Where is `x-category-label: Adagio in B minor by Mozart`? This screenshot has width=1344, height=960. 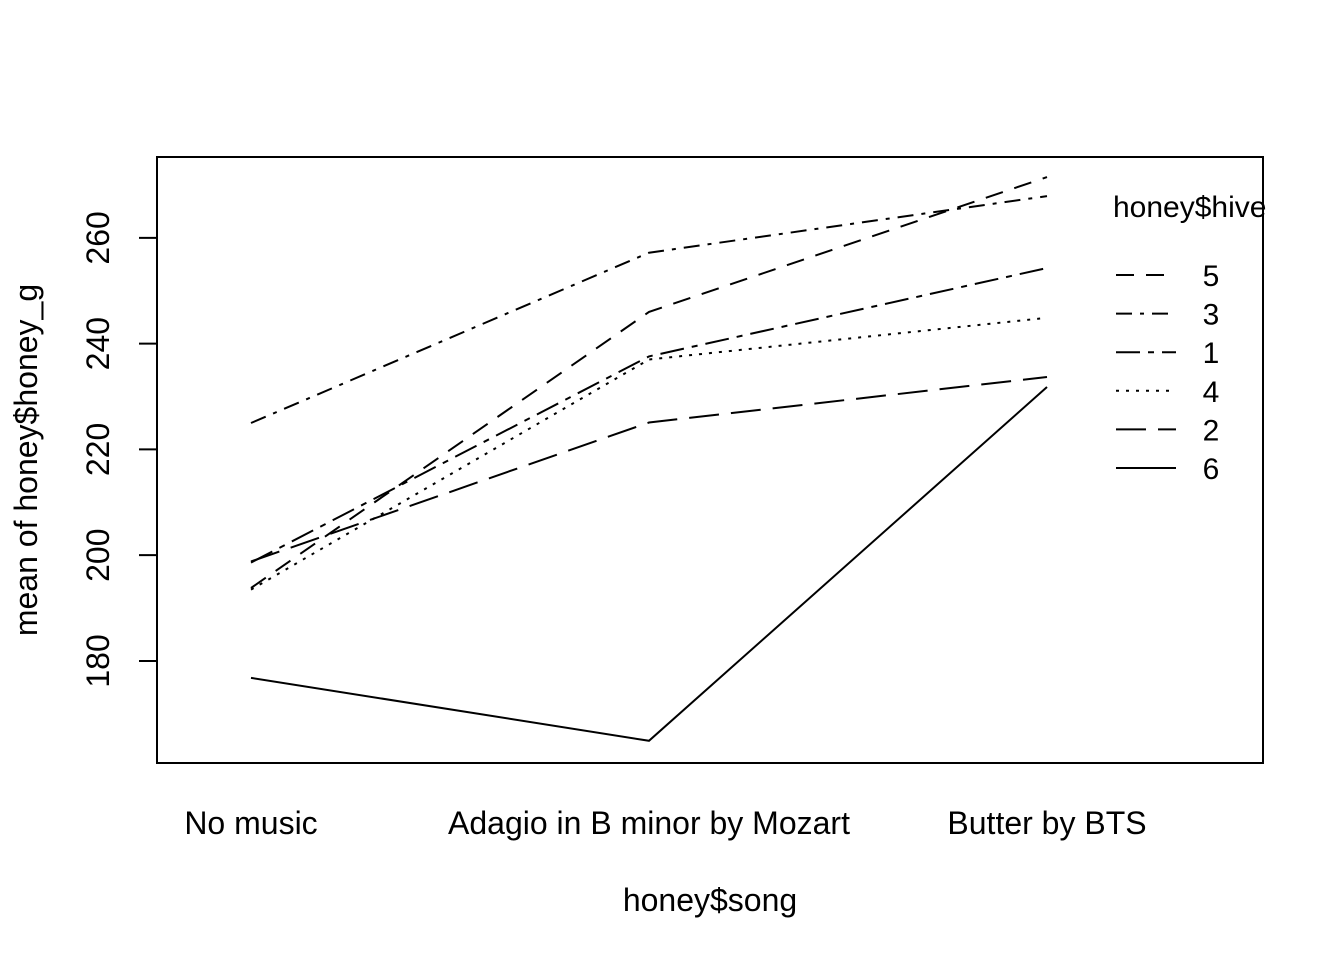 x-category-label: Adagio in B minor by Mozart is located at coordinates (649, 823).